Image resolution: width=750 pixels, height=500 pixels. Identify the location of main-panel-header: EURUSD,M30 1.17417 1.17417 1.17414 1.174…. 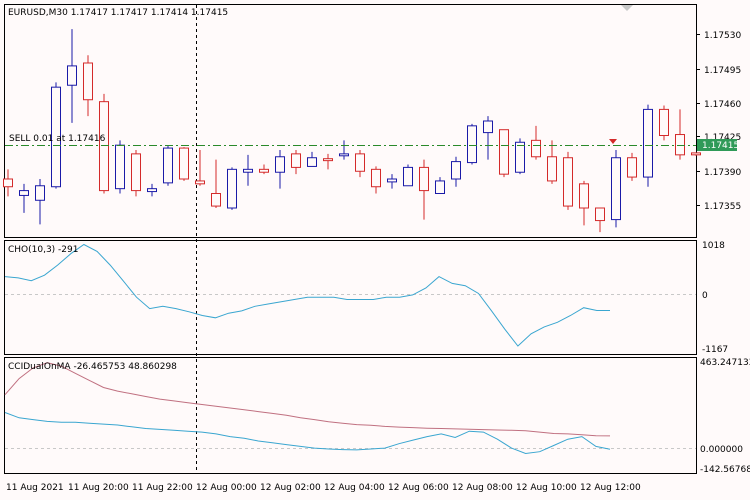
(118, 13).